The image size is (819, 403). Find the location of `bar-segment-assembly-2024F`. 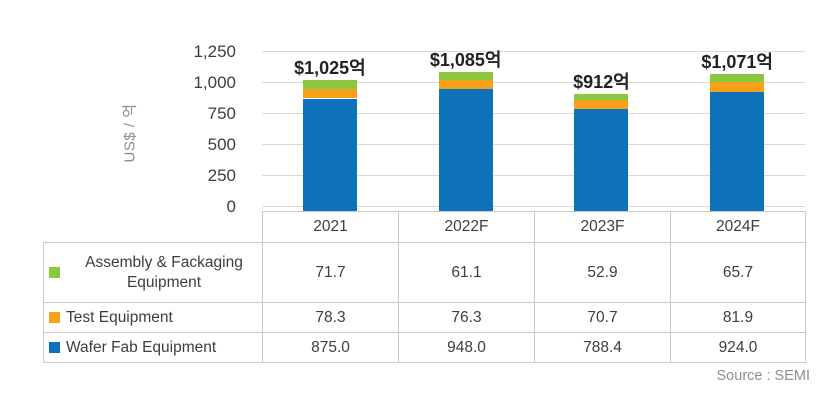

bar-segment-assembly-2024F is located at coordinates (737, 78).